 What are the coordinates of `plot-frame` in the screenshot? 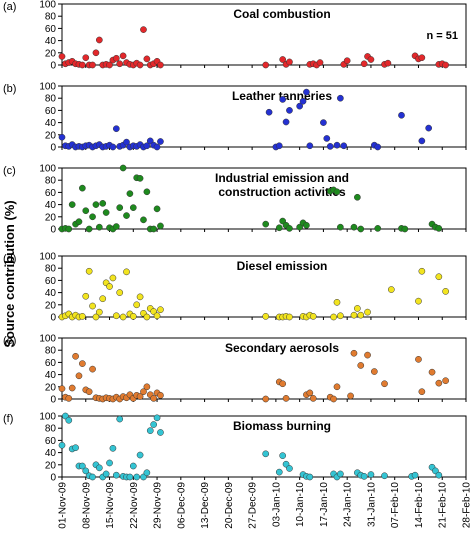 It's located at (264, 116).